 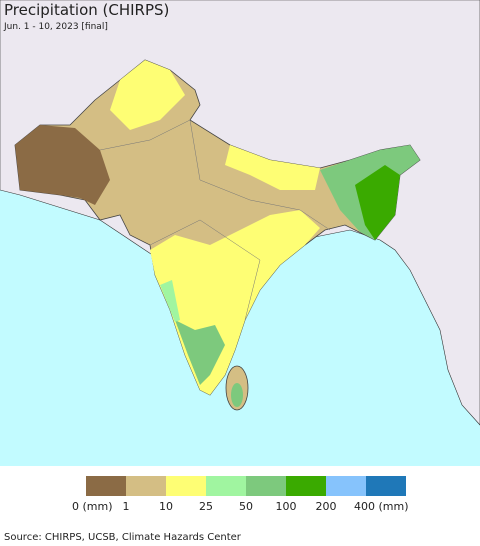 What do you see at coordinates (326, 506) in the screenshot?
I see `legend-label: 200` at bounding box center [326, 506].